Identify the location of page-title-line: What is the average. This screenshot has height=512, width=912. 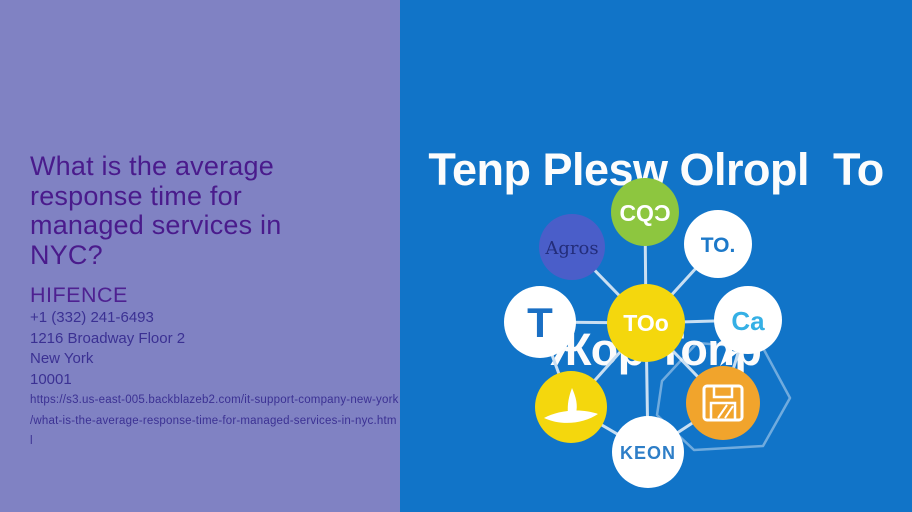
(152, 166).